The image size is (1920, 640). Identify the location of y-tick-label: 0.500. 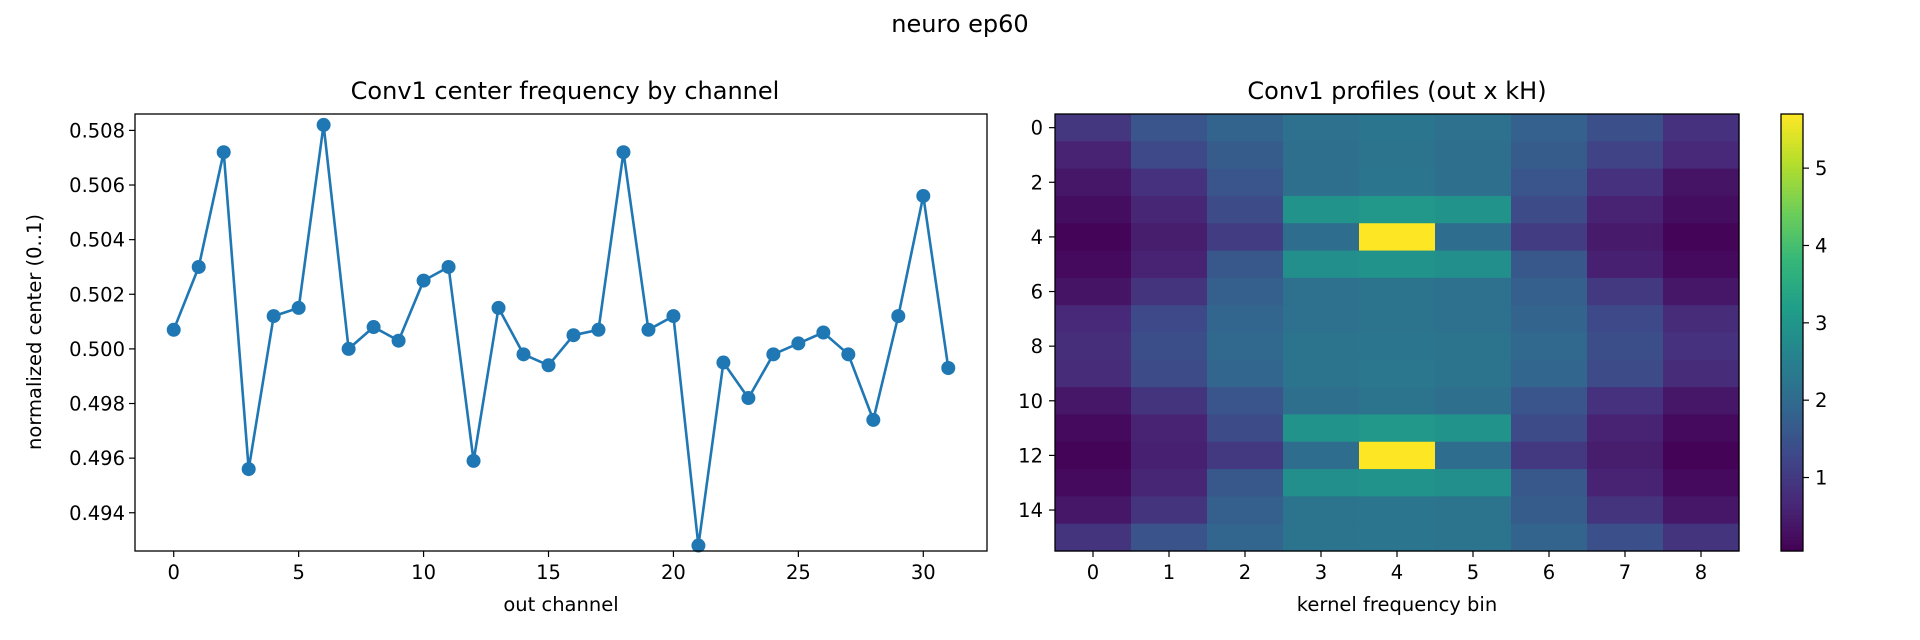
(97, 349).